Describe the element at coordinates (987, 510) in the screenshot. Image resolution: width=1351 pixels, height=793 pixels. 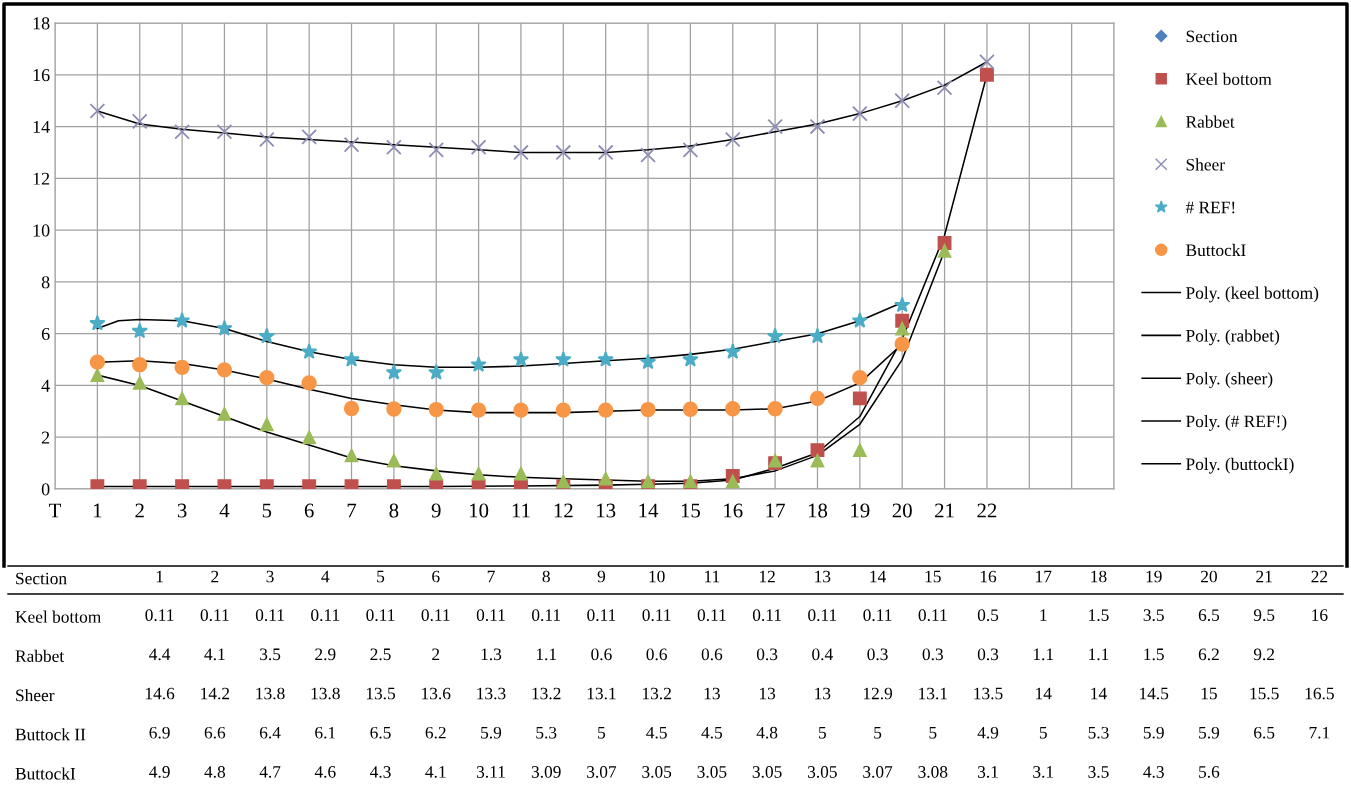
I see `x-tick-label: 22` at that location.